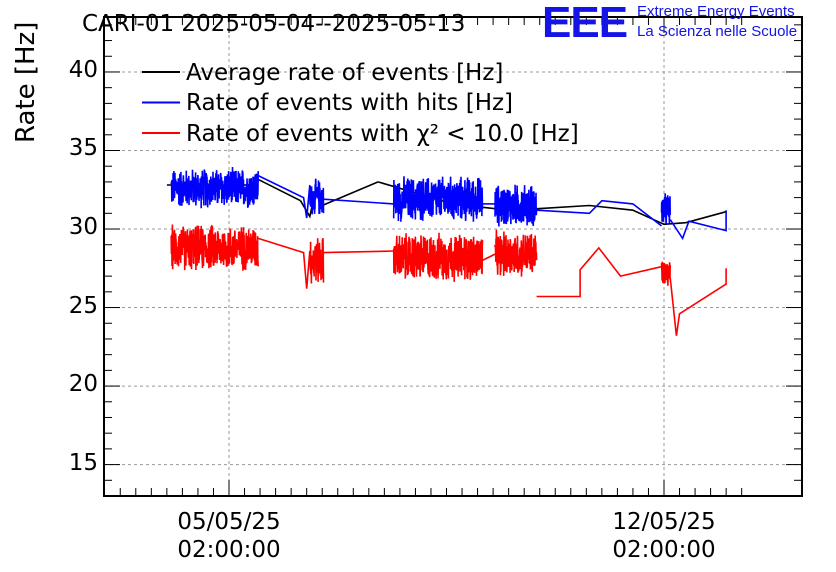 The width and height of the screenshot is (836, 572). Describe the element at coordinates (83, 69) in the screenshot. I see `y-tick-label: 40` at that location.